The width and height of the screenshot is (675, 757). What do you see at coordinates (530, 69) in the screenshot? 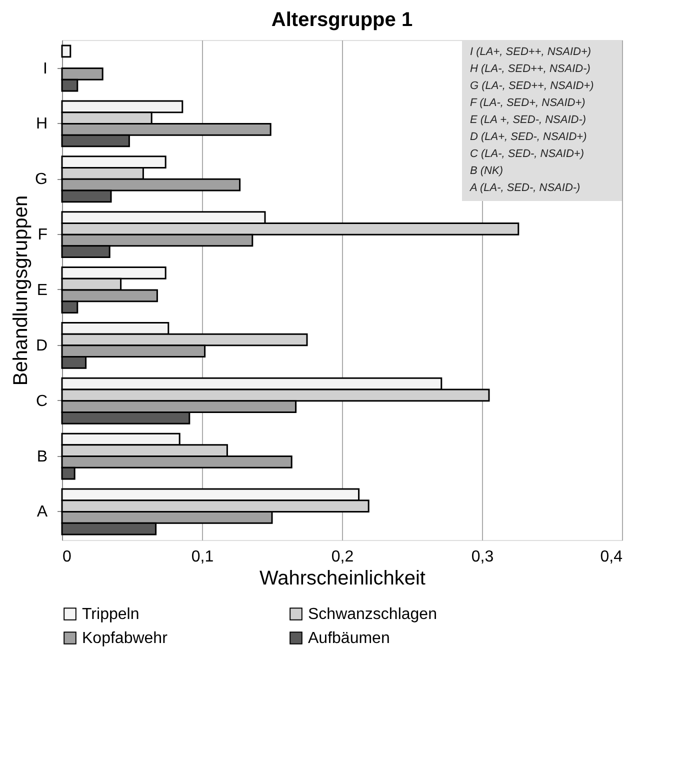
I see `annotation: H (LA-, SED++, NSAID-)` at bounding box center [530, 69].